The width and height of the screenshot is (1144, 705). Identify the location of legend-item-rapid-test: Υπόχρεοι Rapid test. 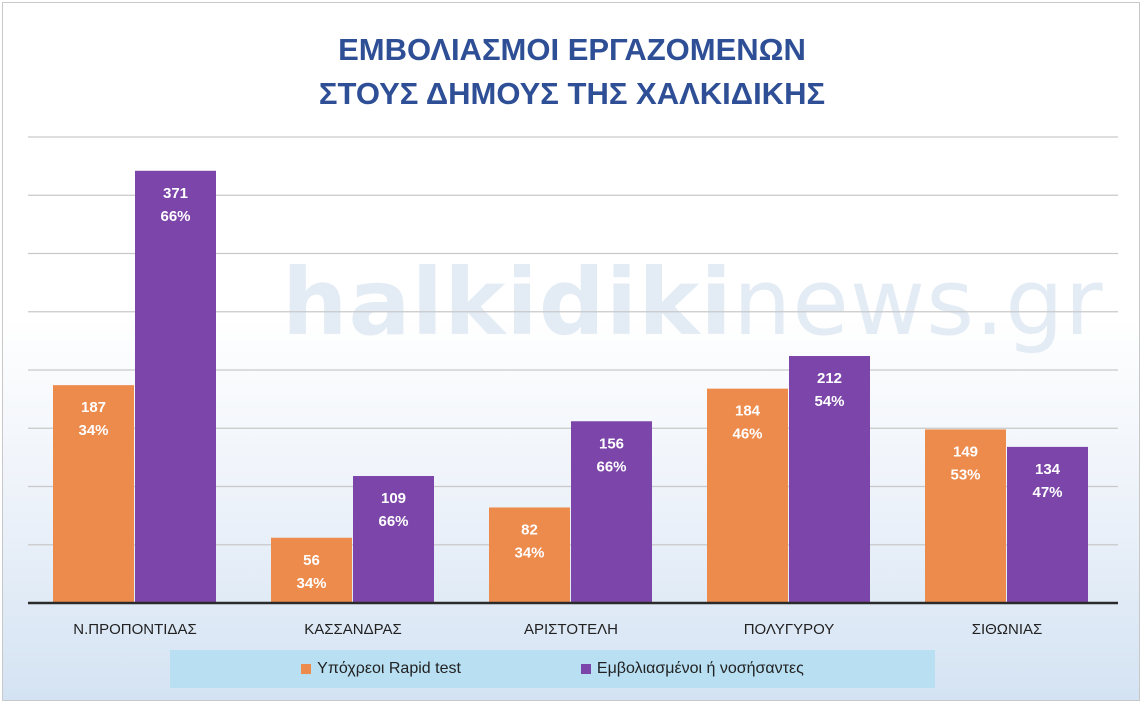
(381, 669).